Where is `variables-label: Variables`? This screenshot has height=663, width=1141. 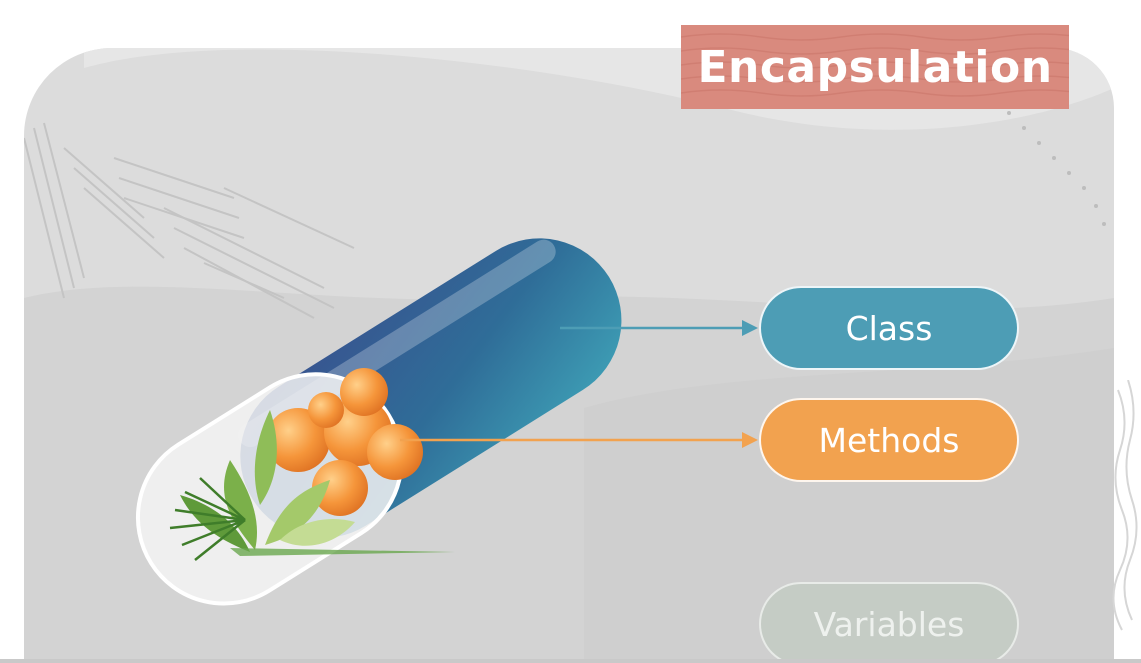
variables-label: Variables is located at coordinates (889, 622).